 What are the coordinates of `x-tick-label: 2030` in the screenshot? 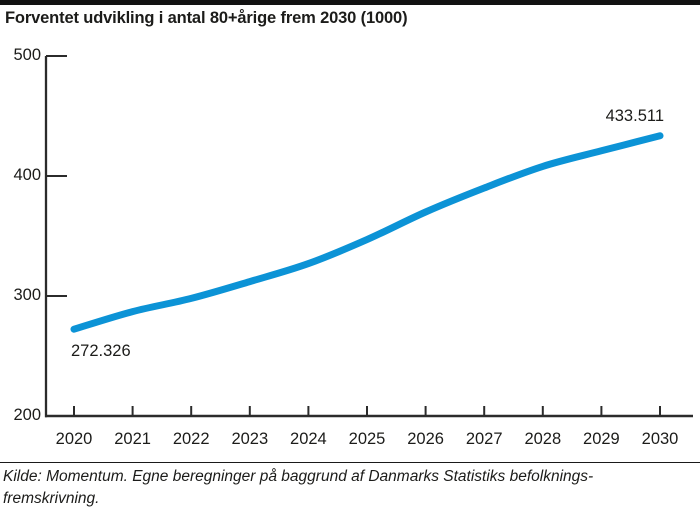 It's located at (660, 439).